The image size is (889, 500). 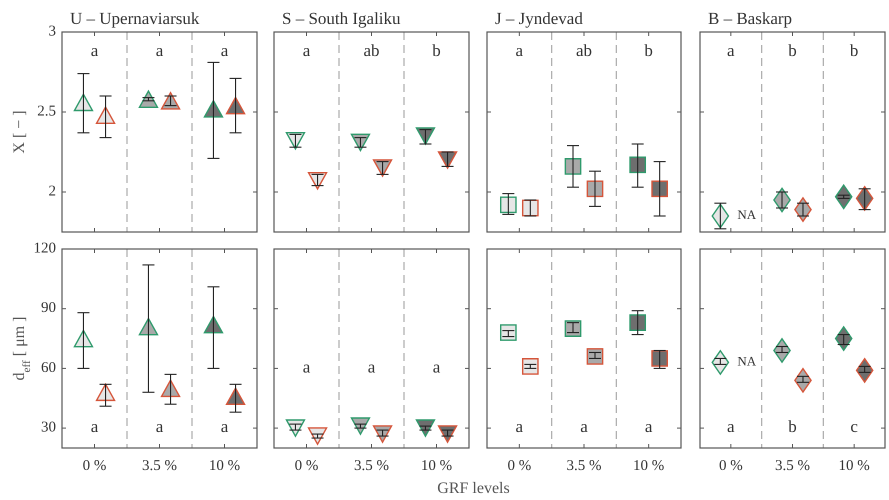 I want to click on y-tick-label: 2.5, so click(x=46, y=111).